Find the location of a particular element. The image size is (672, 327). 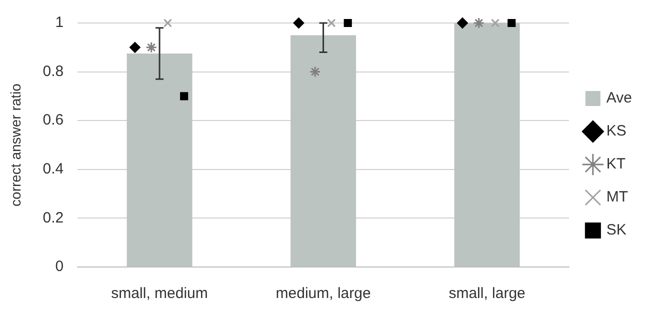

legend-label: MT is located at coordinates (617, 197).